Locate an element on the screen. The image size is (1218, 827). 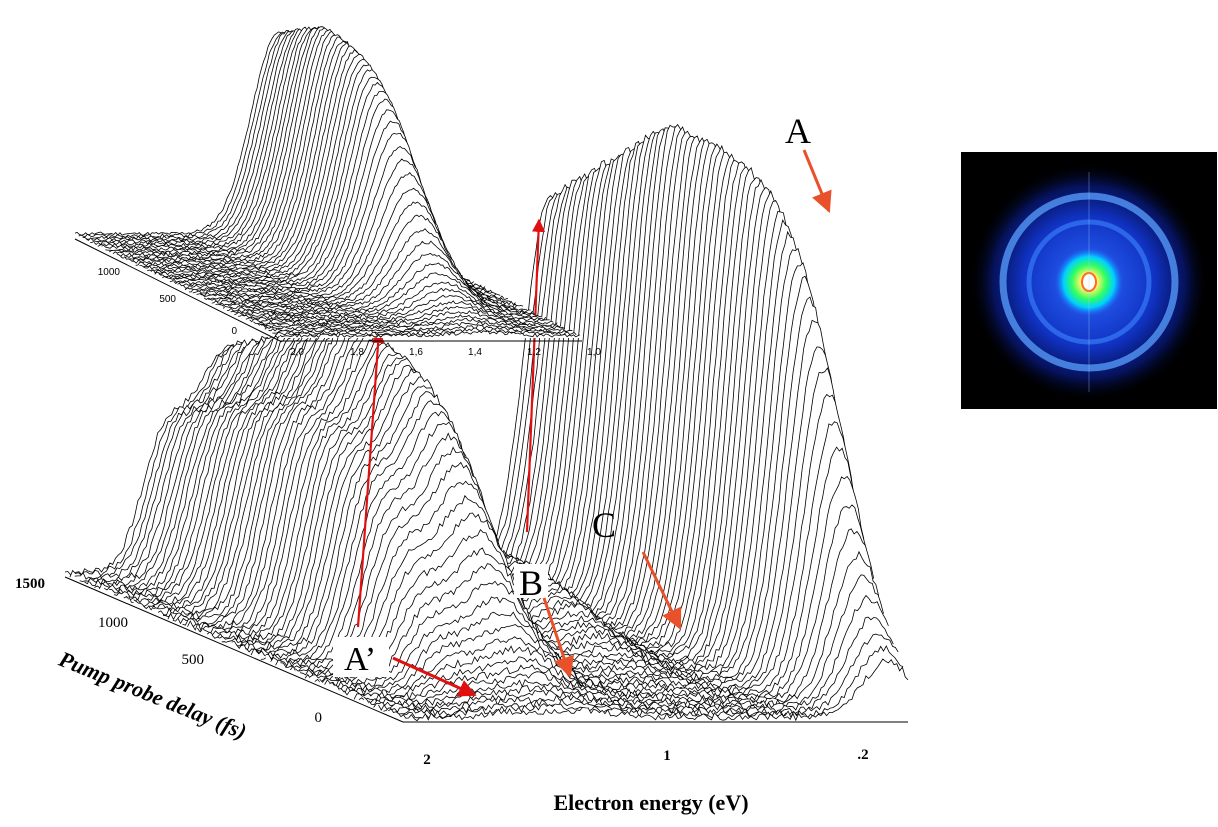
inset-x-tick-label: 1,6 is located at coordinates (416, 352).